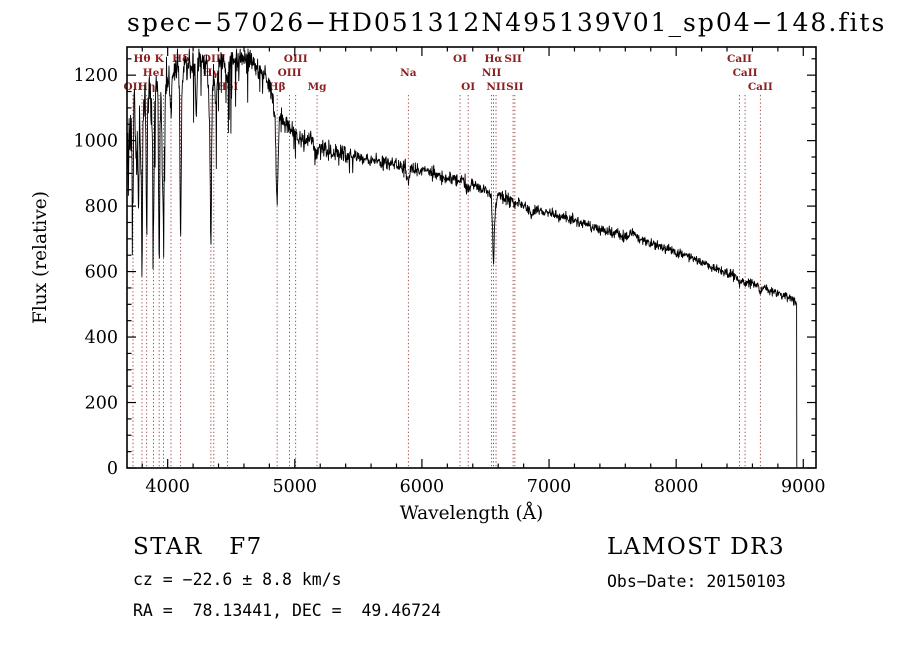 Image resolution: width=900 pixels, height=649 pixels. Describe the element at coordinates (95, 76) in the screenshot. I see `y-axis-tick-label: 1200` at that location.